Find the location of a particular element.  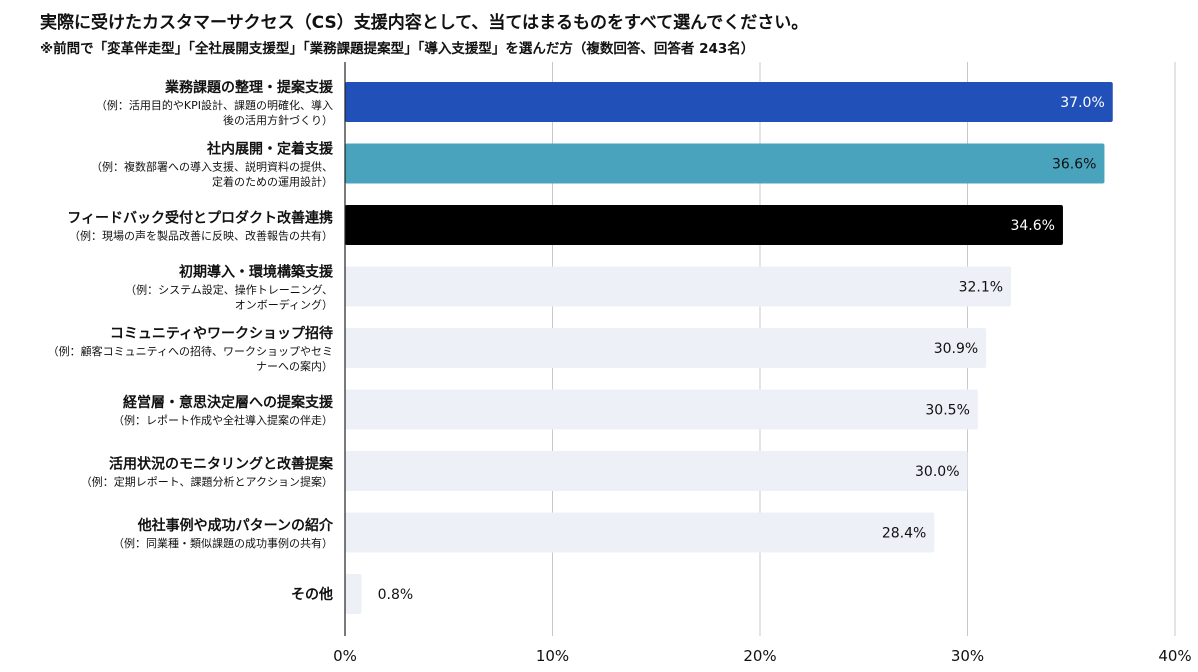

category-example: 定着のための運用設計） is located at coordinates (272, 182).